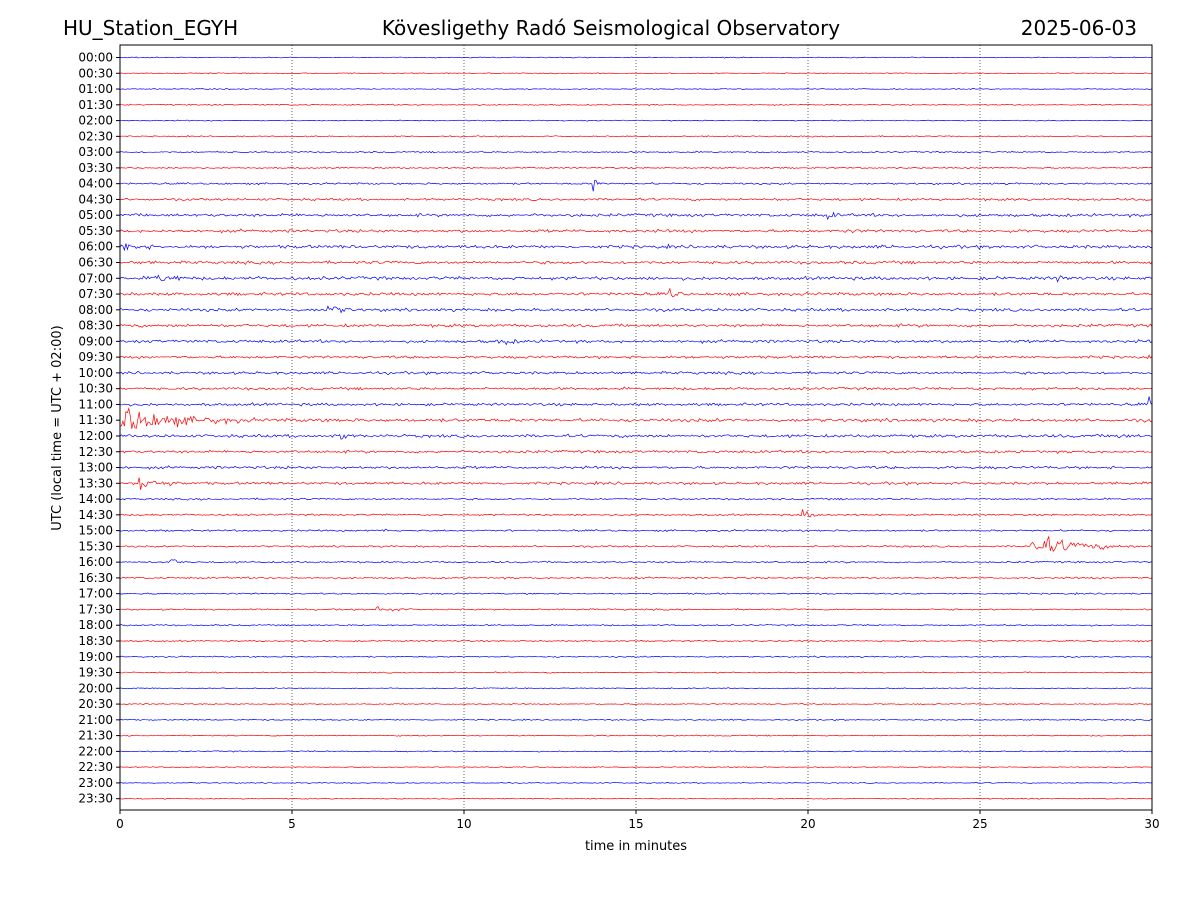  Describe the element at coordinates (95, 420) in the screenshot. I see `y-tick-label: 11:30` at that location.